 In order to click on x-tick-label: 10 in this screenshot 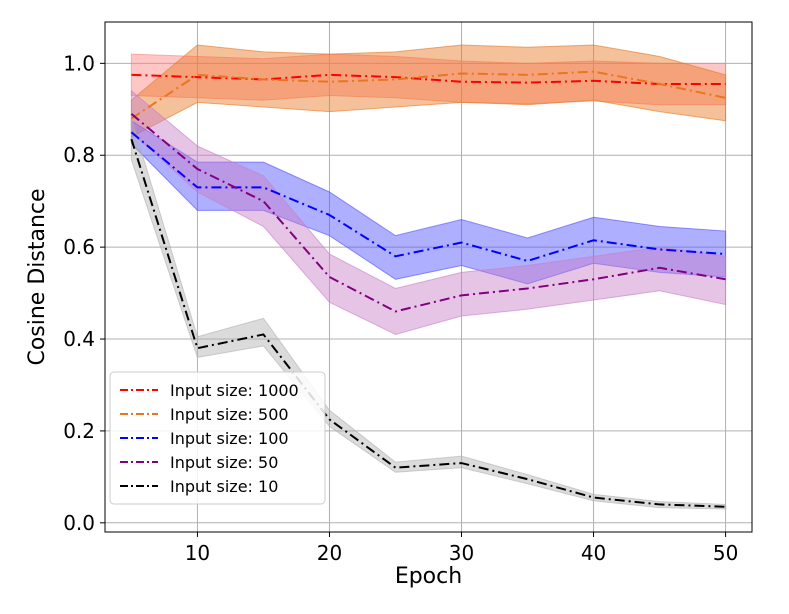, I will do `click(197, 553)`.